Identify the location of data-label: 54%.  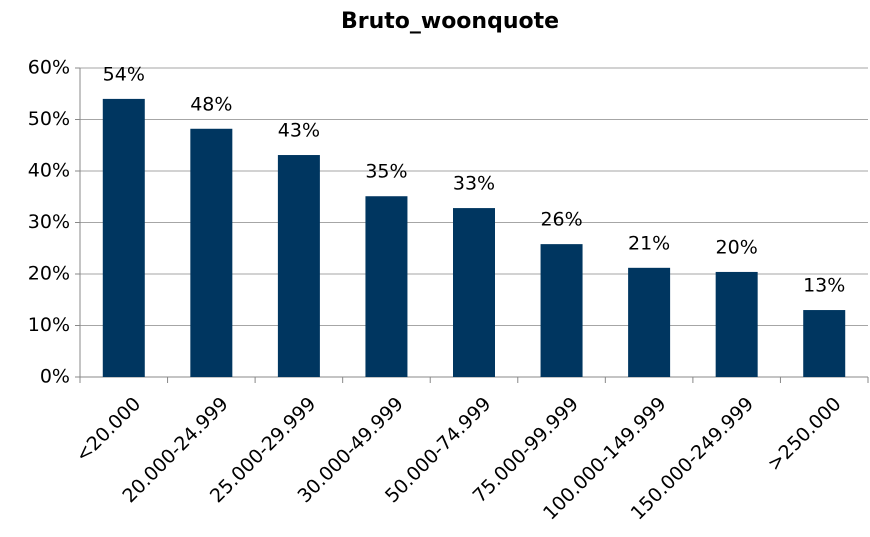
(124, 74).